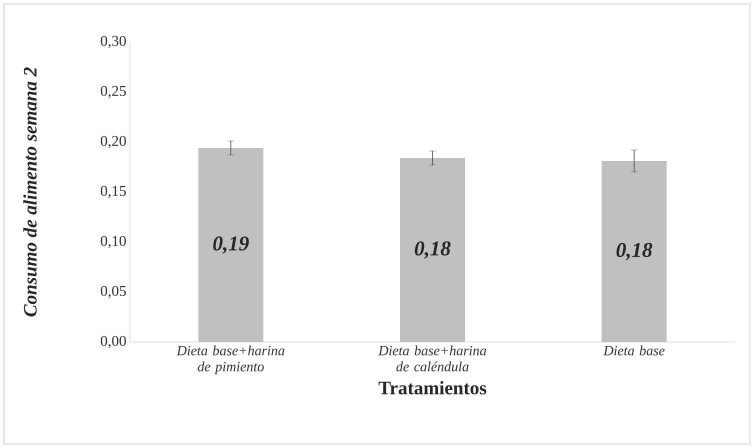 This screenshot has width=754, height=448. Describe the element at coordinates (113, 242) in the screenshot. I see `y-tick-label: 0,10` at that location.